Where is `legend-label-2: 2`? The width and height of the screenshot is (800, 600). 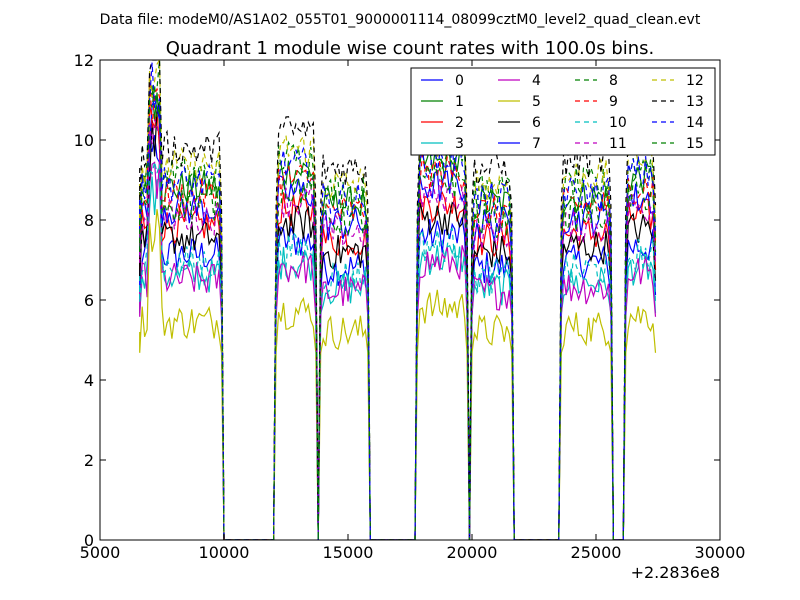
legend-label-2: 2 is located at coordinates (459, 123).